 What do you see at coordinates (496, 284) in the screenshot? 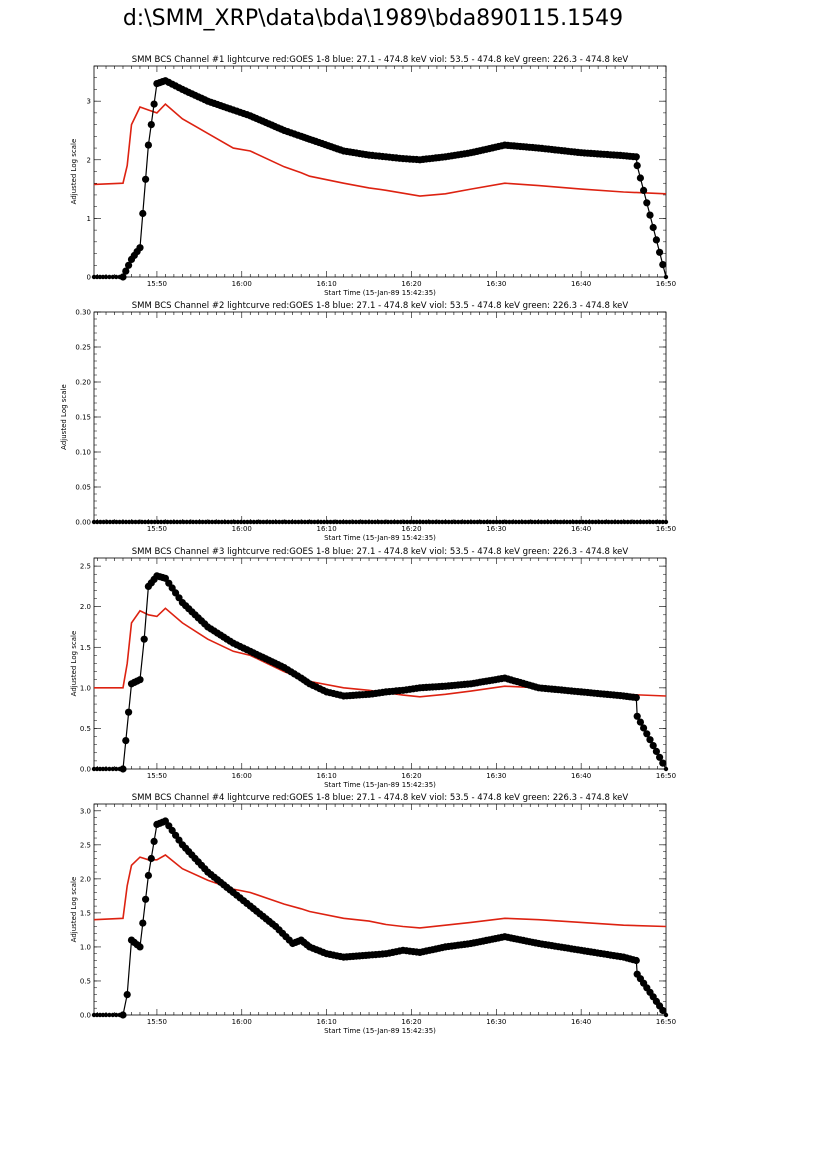
I see `x-tick-label: 16:30` at bounding box center [496, 284].